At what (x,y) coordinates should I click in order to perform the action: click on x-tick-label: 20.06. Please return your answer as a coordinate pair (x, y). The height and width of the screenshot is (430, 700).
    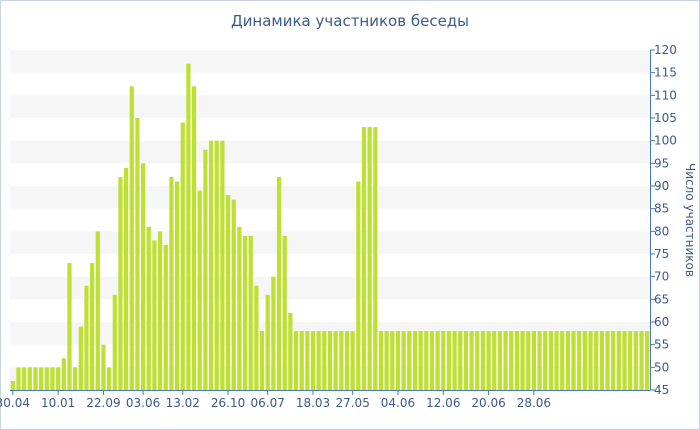
    Looking at the image, I should click on (488, 403).